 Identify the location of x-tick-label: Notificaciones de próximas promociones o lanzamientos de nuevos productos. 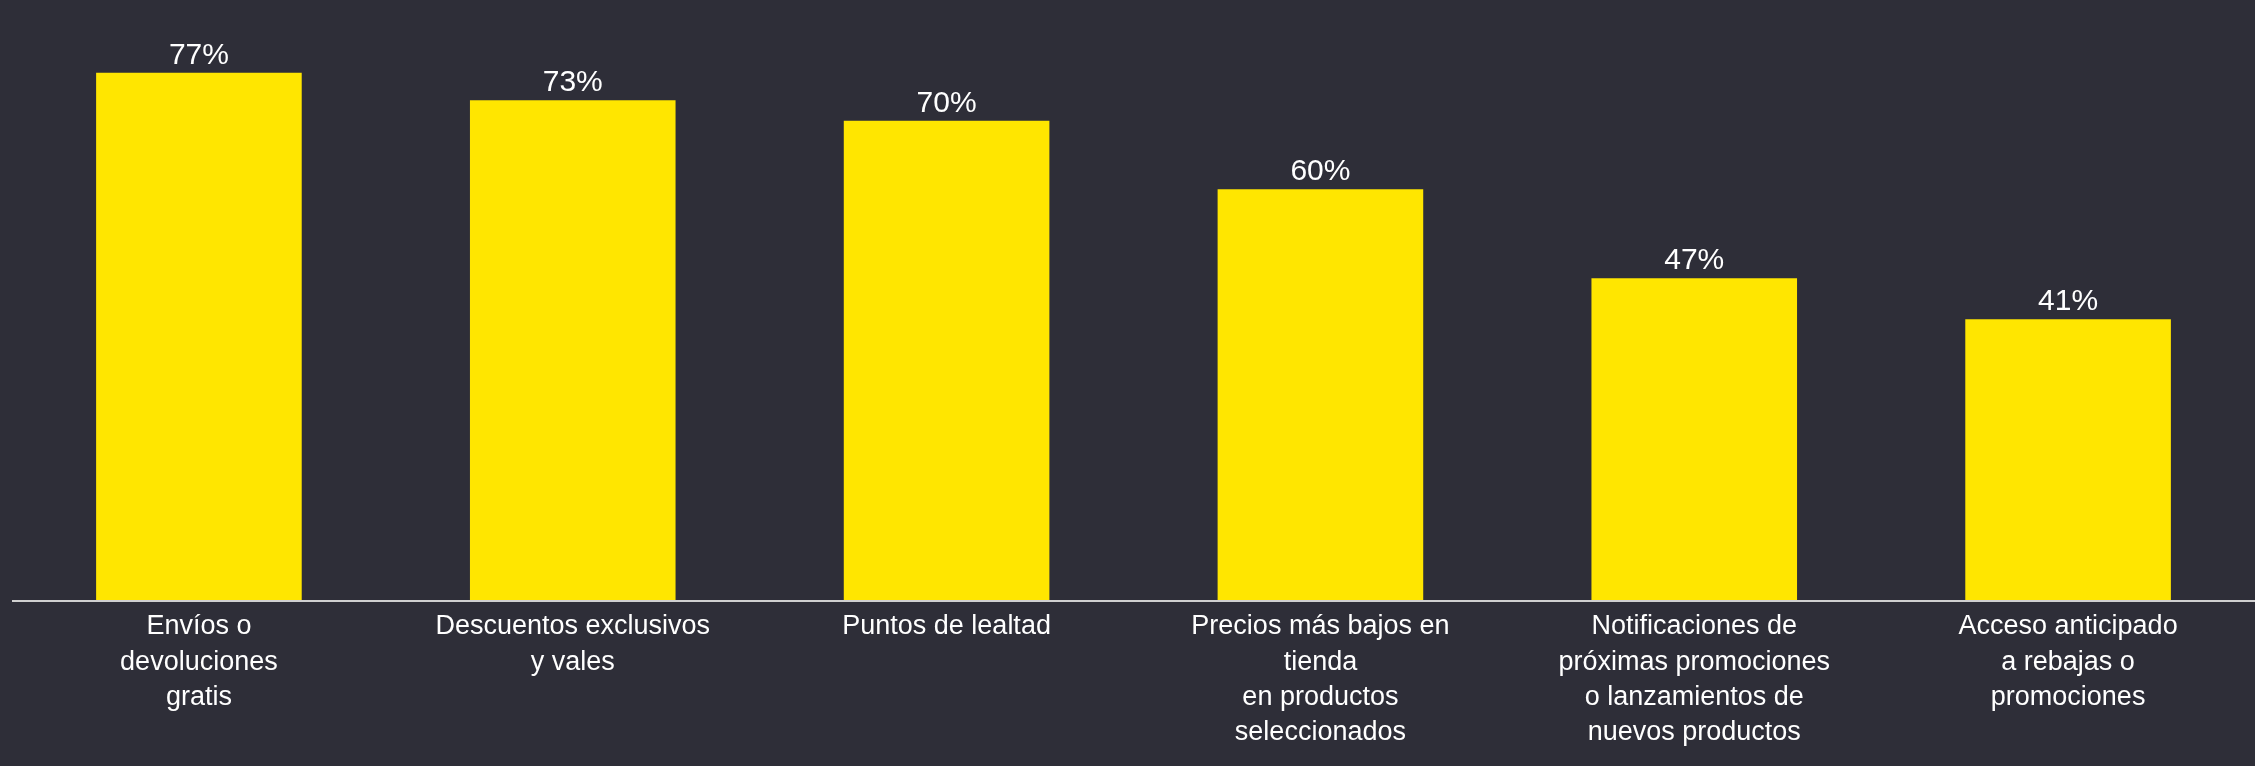
(1694, 678).